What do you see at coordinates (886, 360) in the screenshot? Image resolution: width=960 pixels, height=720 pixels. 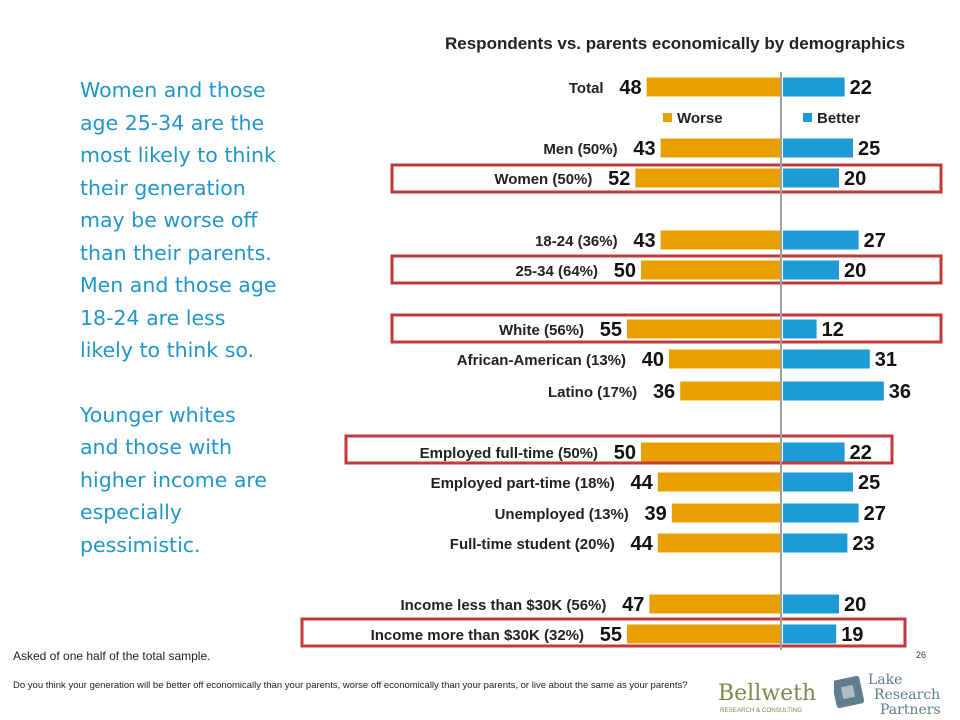 I see `better-value-label: 31` at bounding box center [886, 360].